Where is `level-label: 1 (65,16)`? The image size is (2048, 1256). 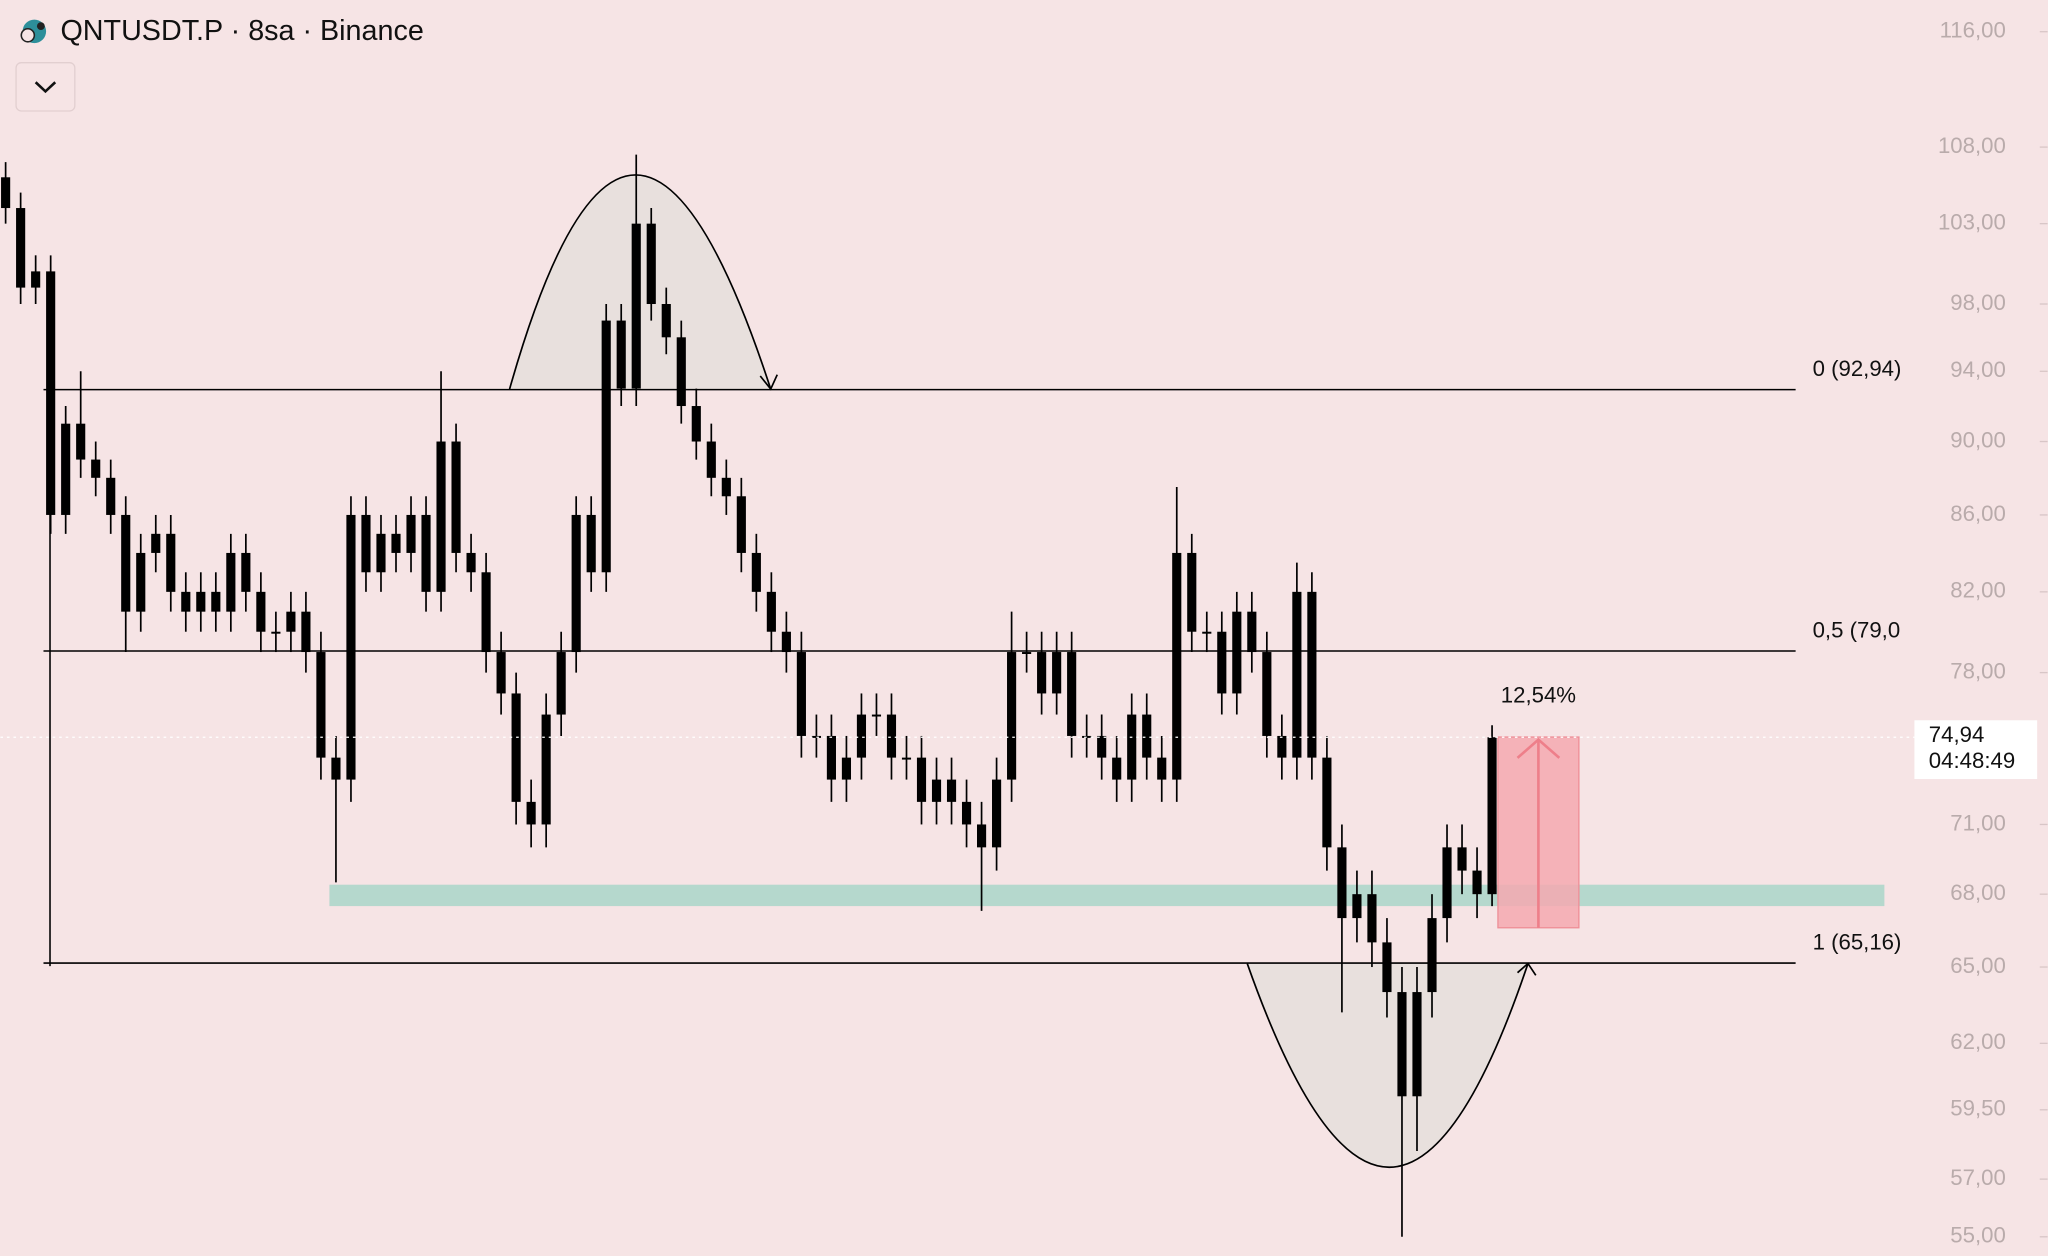
level-label: 1 (65,16) is located at coordinates (1857, 941).